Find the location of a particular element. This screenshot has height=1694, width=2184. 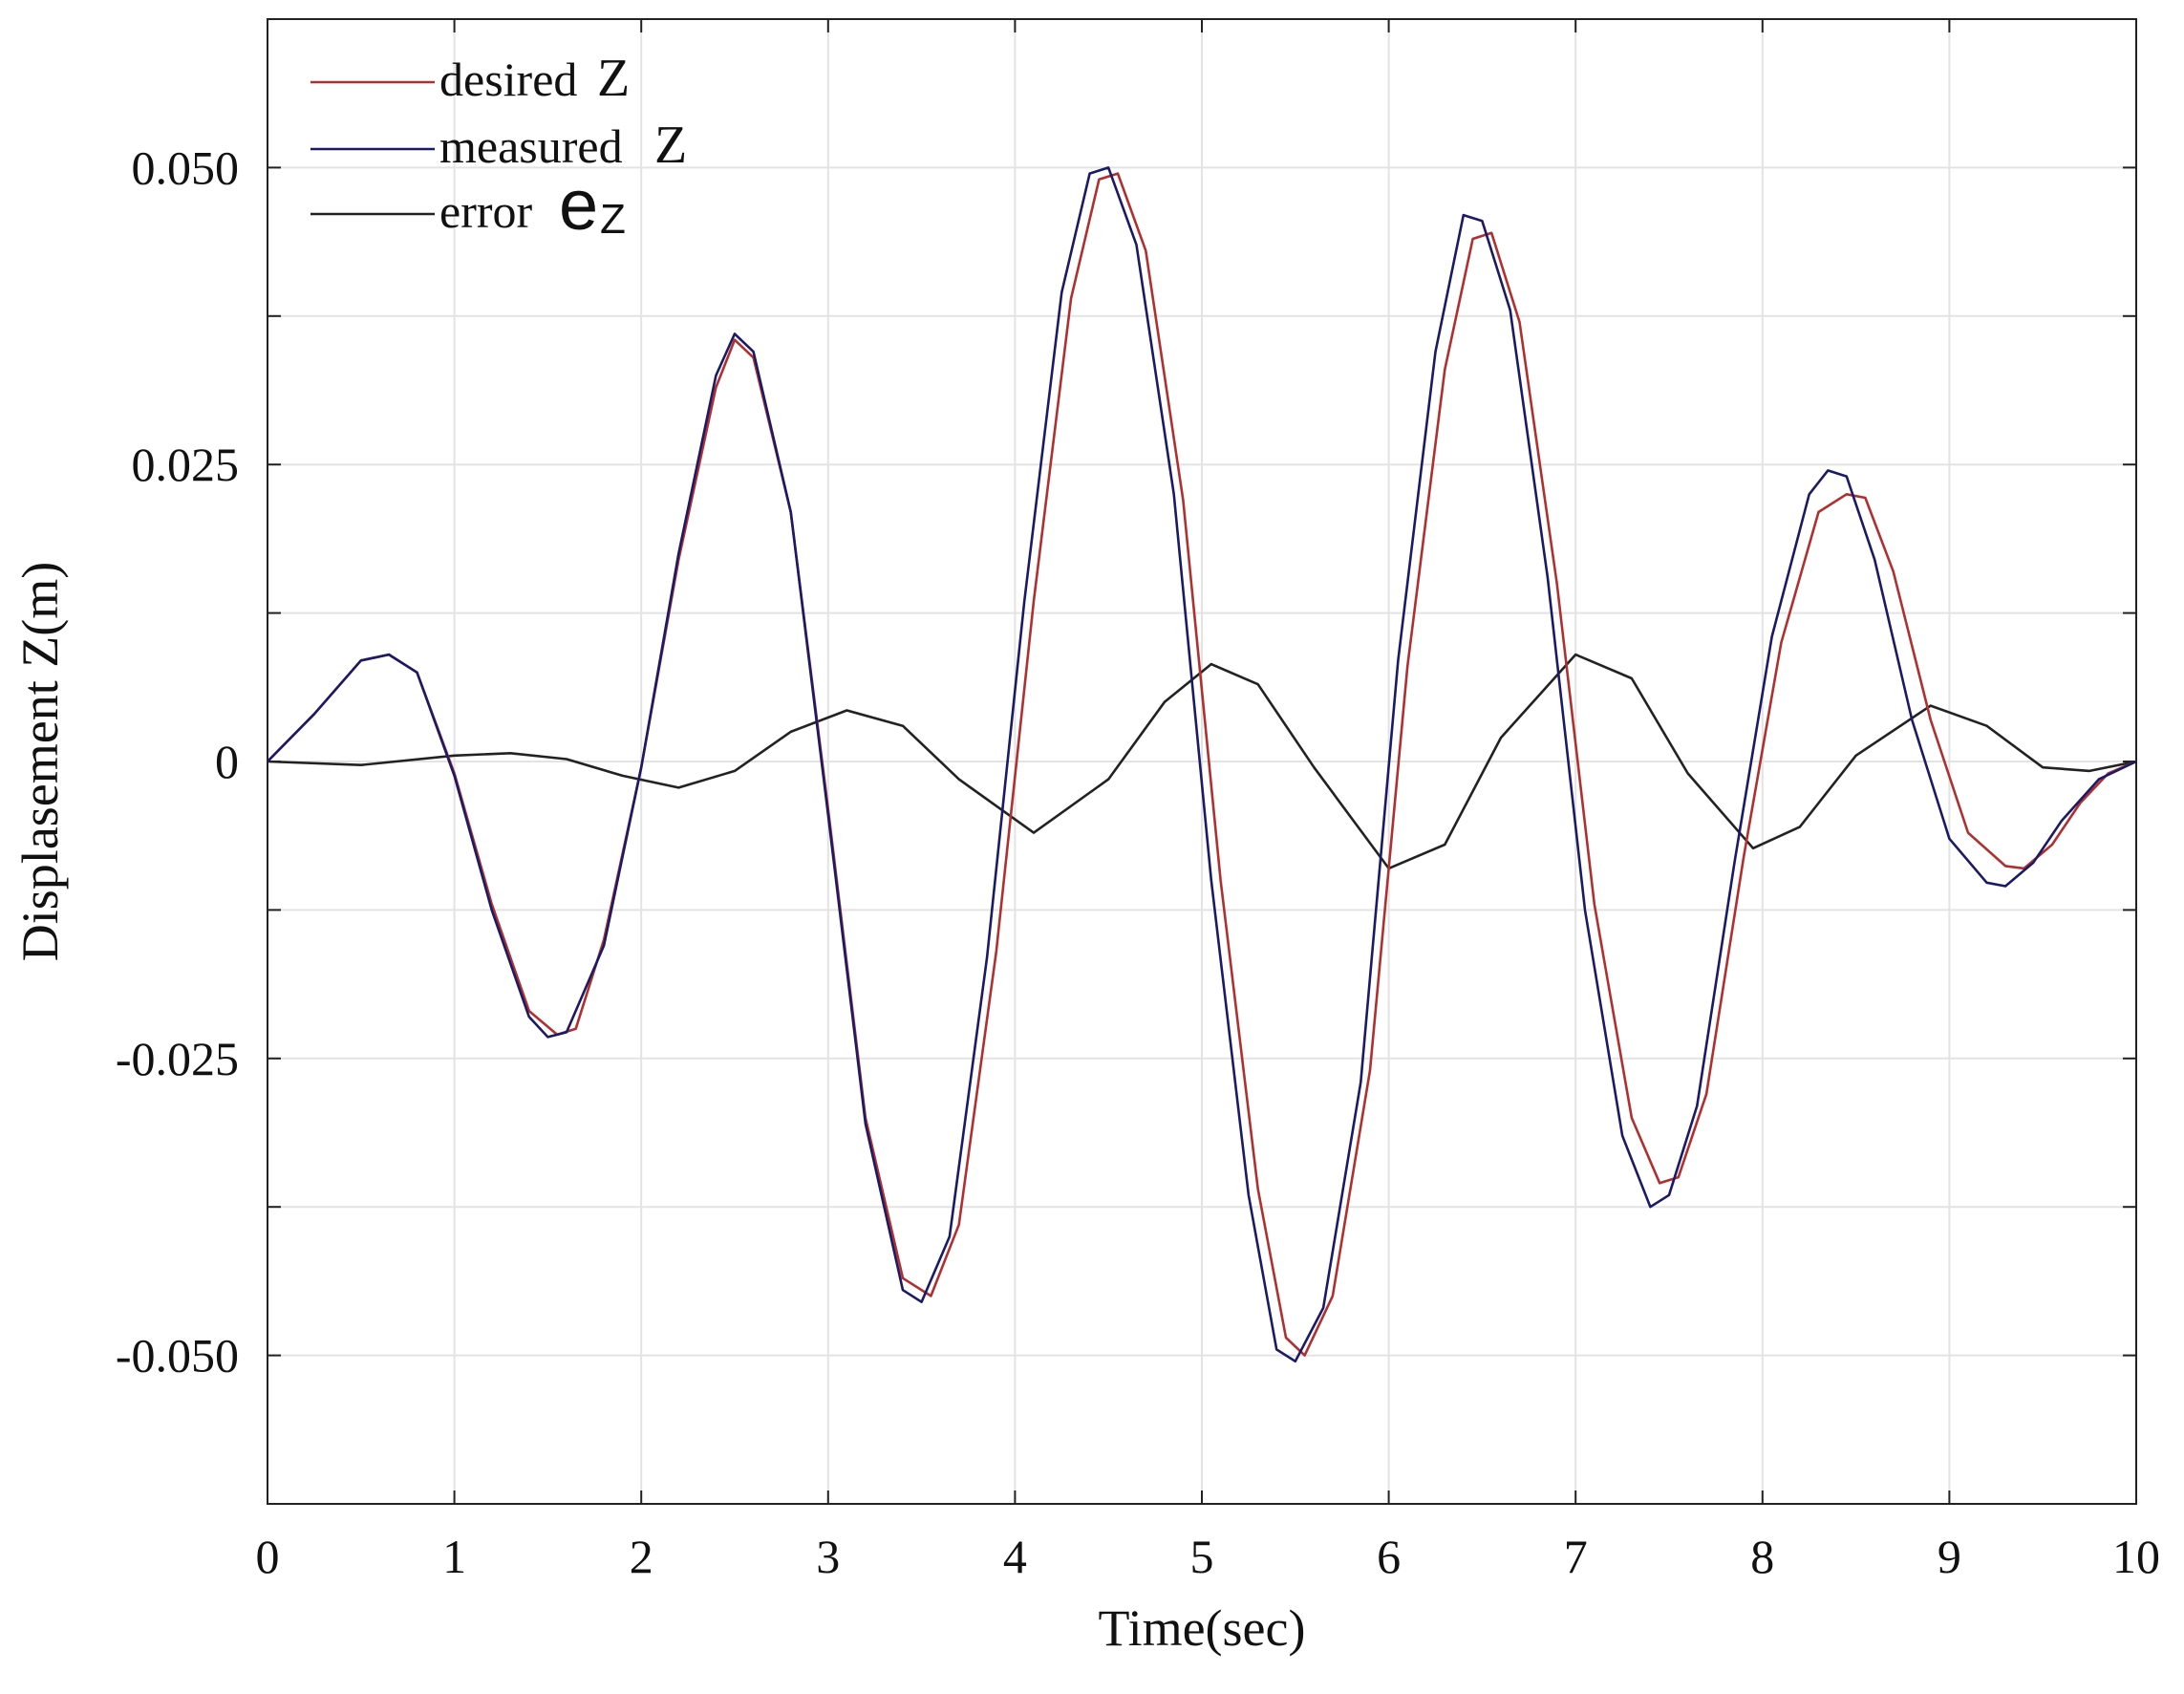

series-line-error is located at coordinates (1202, 761).